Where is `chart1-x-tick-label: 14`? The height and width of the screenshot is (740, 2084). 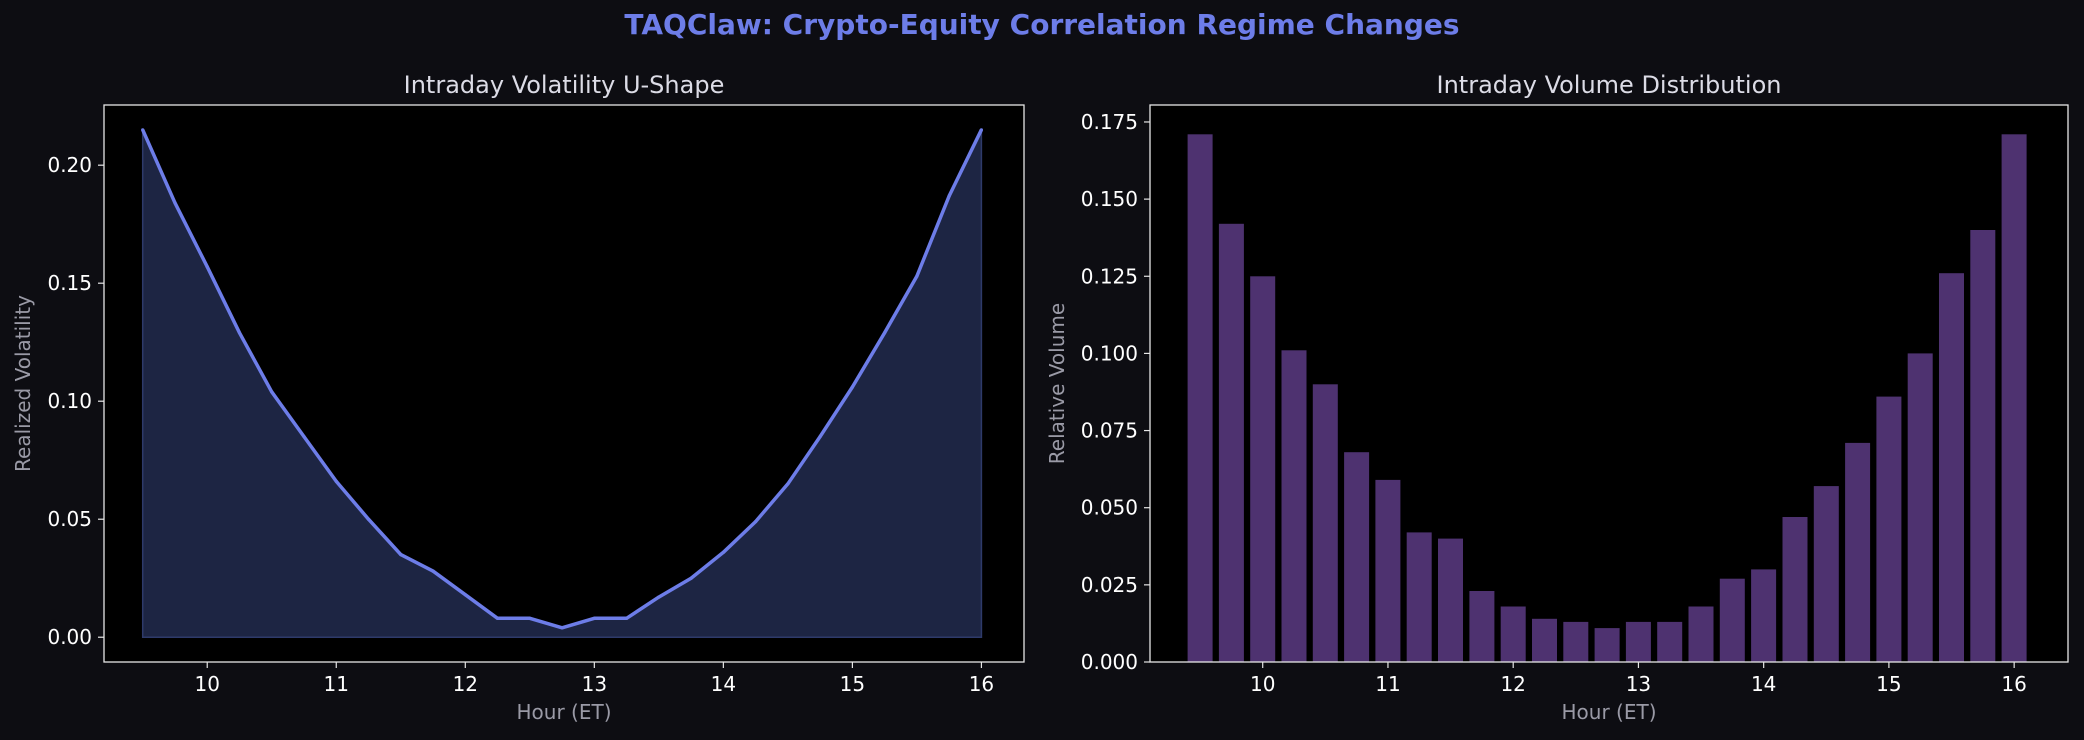 chart1-x-tick-label: 14 is located at coordinates (723, 684).